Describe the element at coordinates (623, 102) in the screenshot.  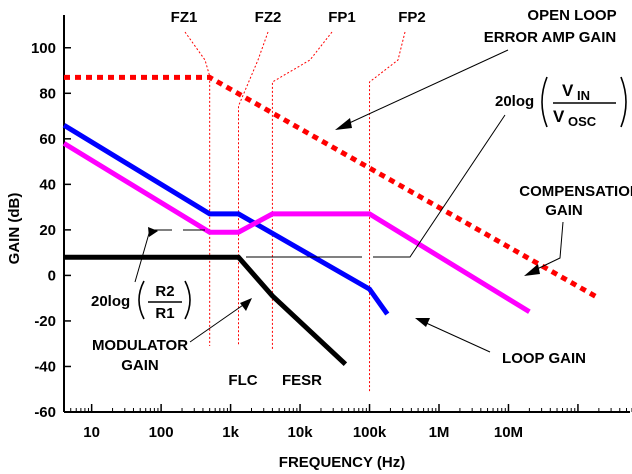
I see `vin-formula-rparen` at that location.